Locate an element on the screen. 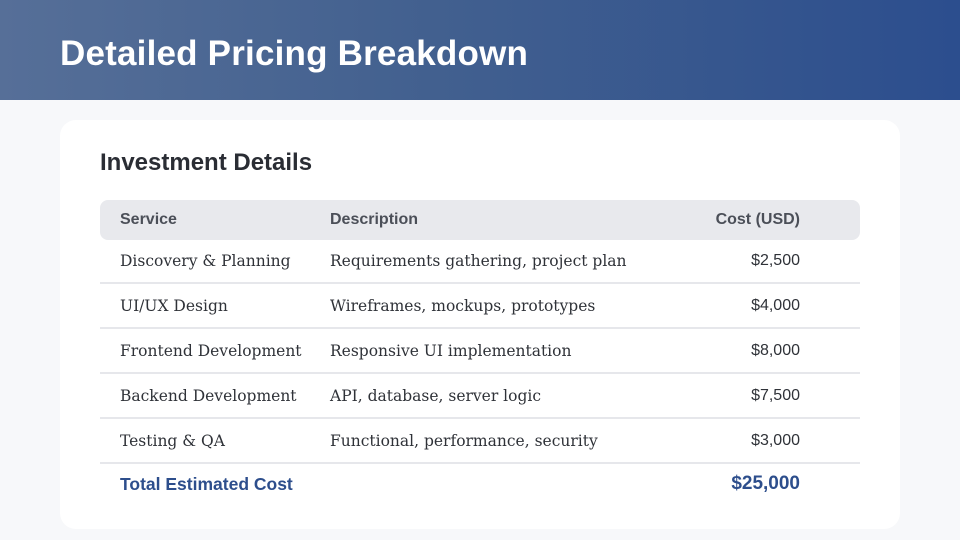 The height and width of the screenshot is (540, 960). column-header-service: Service is located at coordinates (148, 219).